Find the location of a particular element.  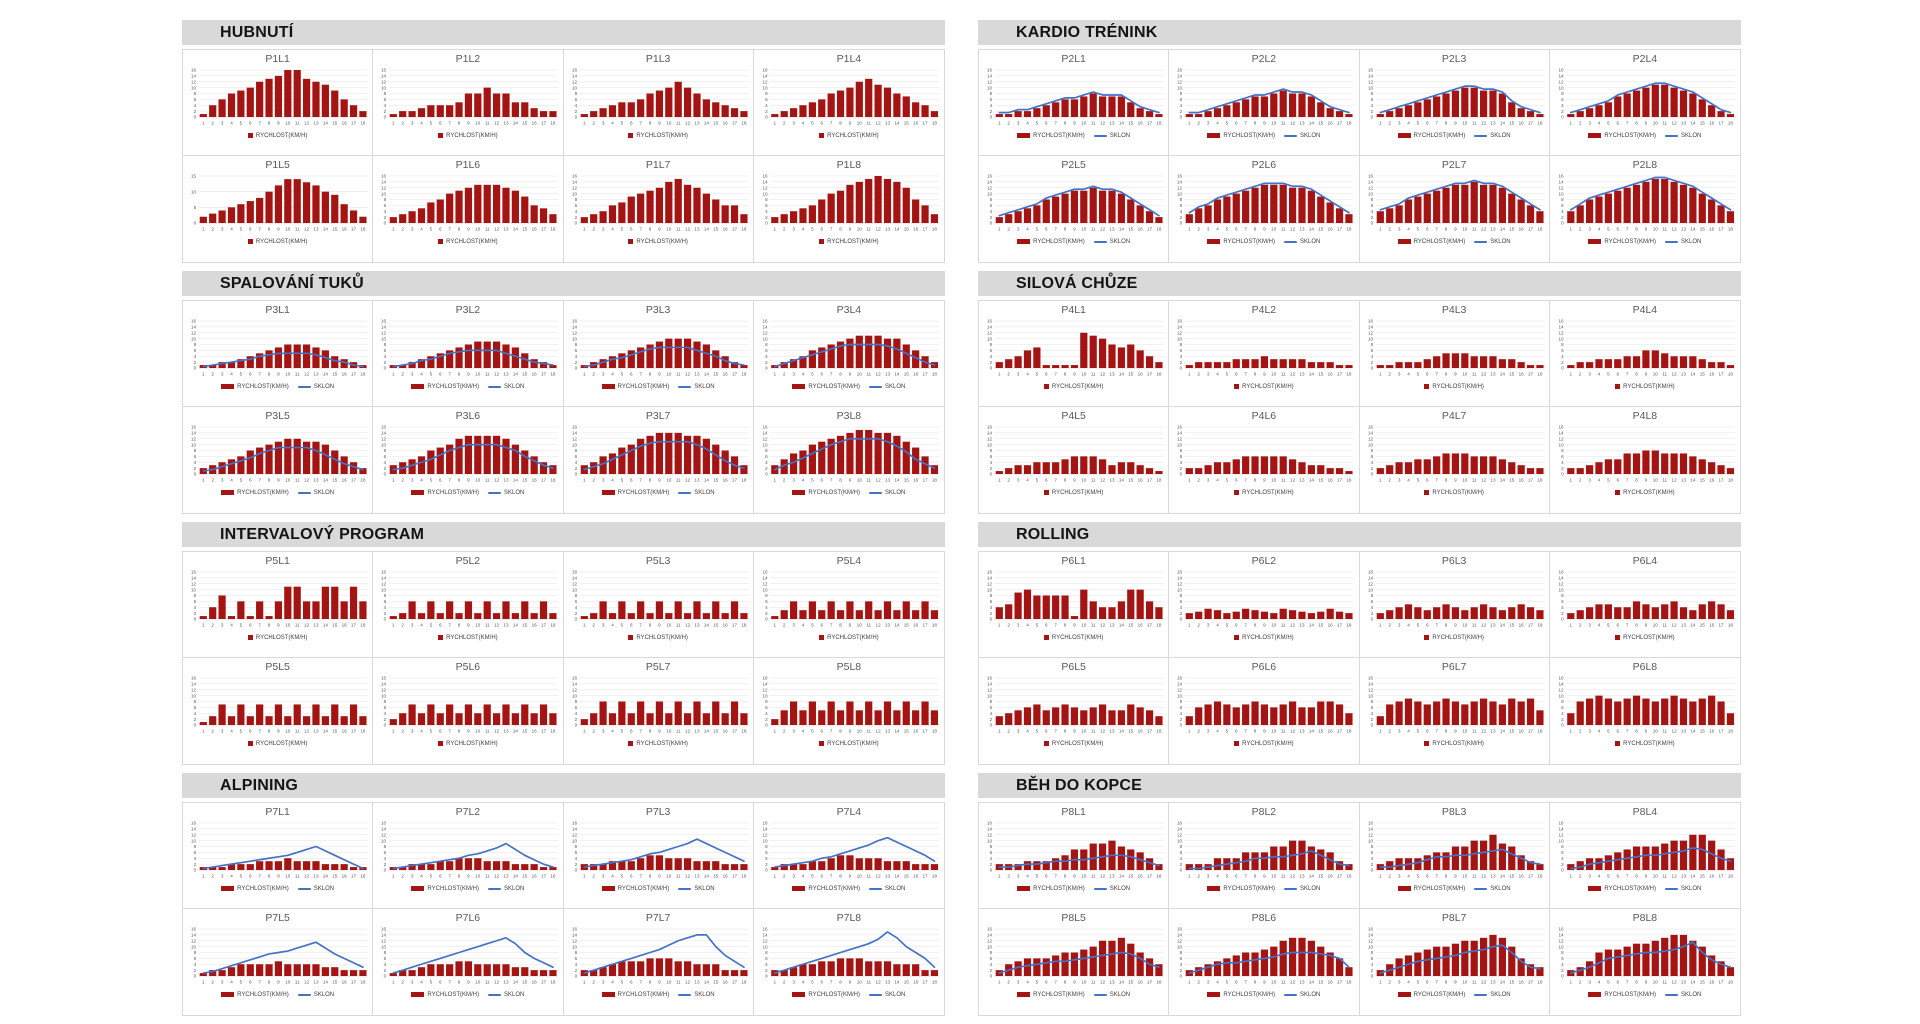

x-tick-label: 16 is located at coordinates (1521, 982).